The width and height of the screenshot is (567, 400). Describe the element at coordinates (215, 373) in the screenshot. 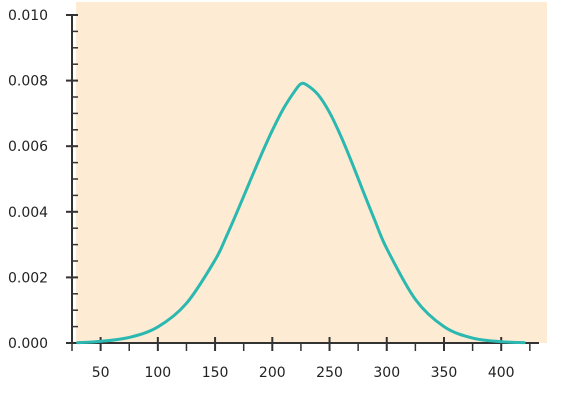

I see `x-tick-label: 150` at that location.